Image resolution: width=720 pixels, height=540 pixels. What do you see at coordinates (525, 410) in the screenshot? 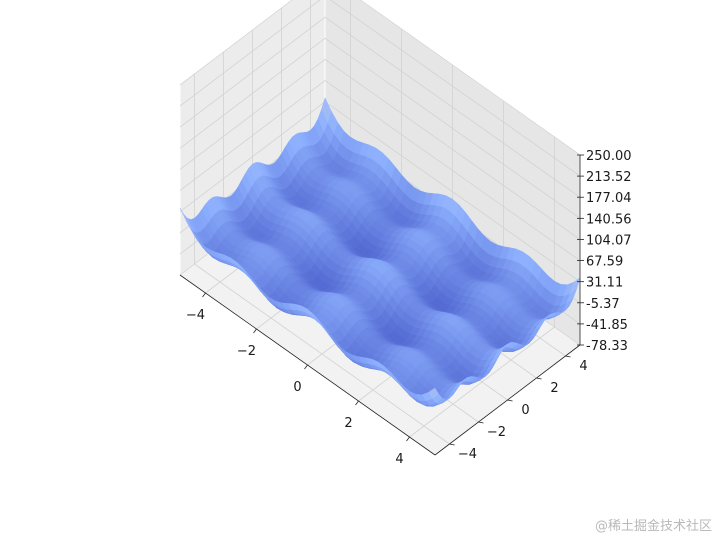
I see `y-tick-label: 0` at bounding box center [525, 410].